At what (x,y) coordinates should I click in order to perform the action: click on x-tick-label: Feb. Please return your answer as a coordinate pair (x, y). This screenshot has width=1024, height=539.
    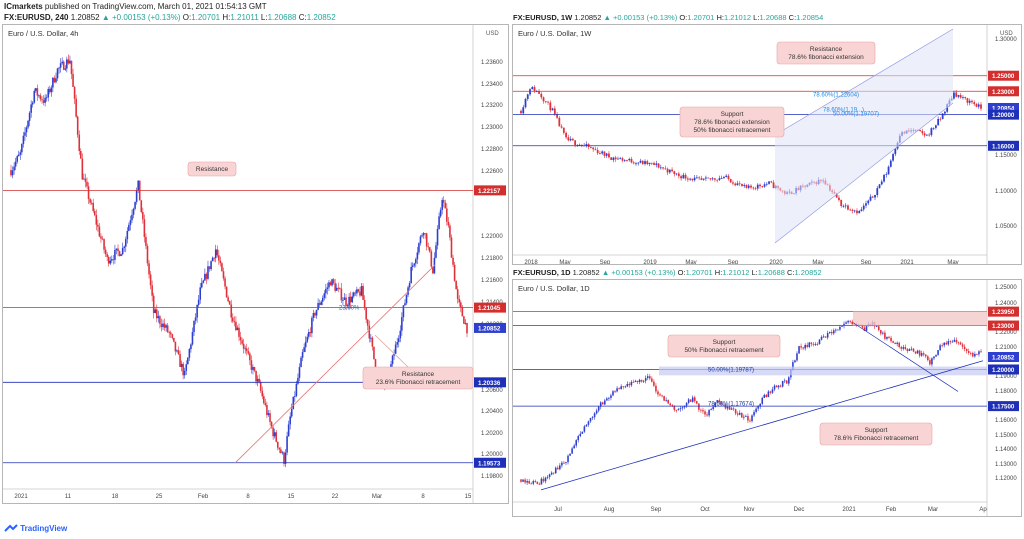
    Looking at the image, I should click on (203, 497).